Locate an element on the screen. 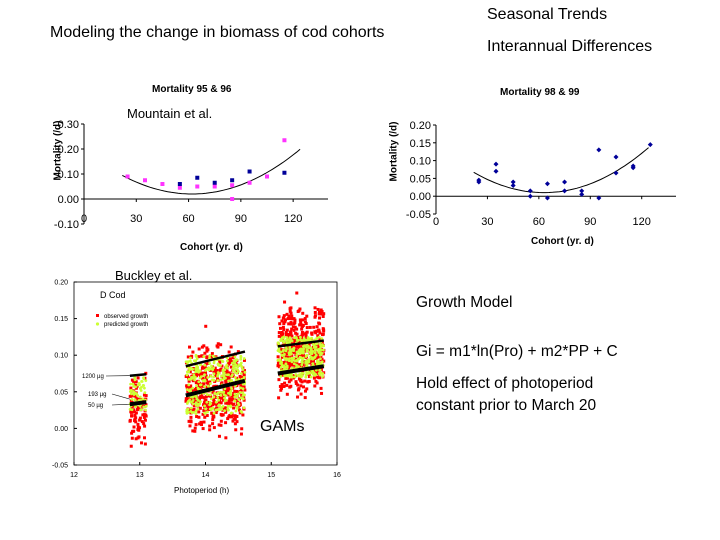 The image size is (720, 540). y-tick-label: -0.05 is located at coordinates (418, 215).